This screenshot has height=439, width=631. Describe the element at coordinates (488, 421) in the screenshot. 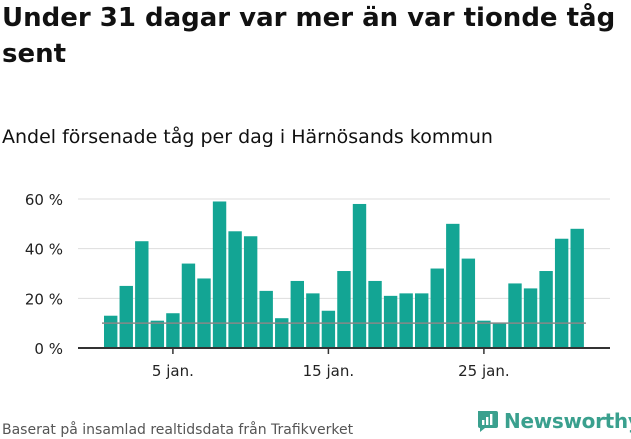

I see `newsworthy-logo-icon` at that location.